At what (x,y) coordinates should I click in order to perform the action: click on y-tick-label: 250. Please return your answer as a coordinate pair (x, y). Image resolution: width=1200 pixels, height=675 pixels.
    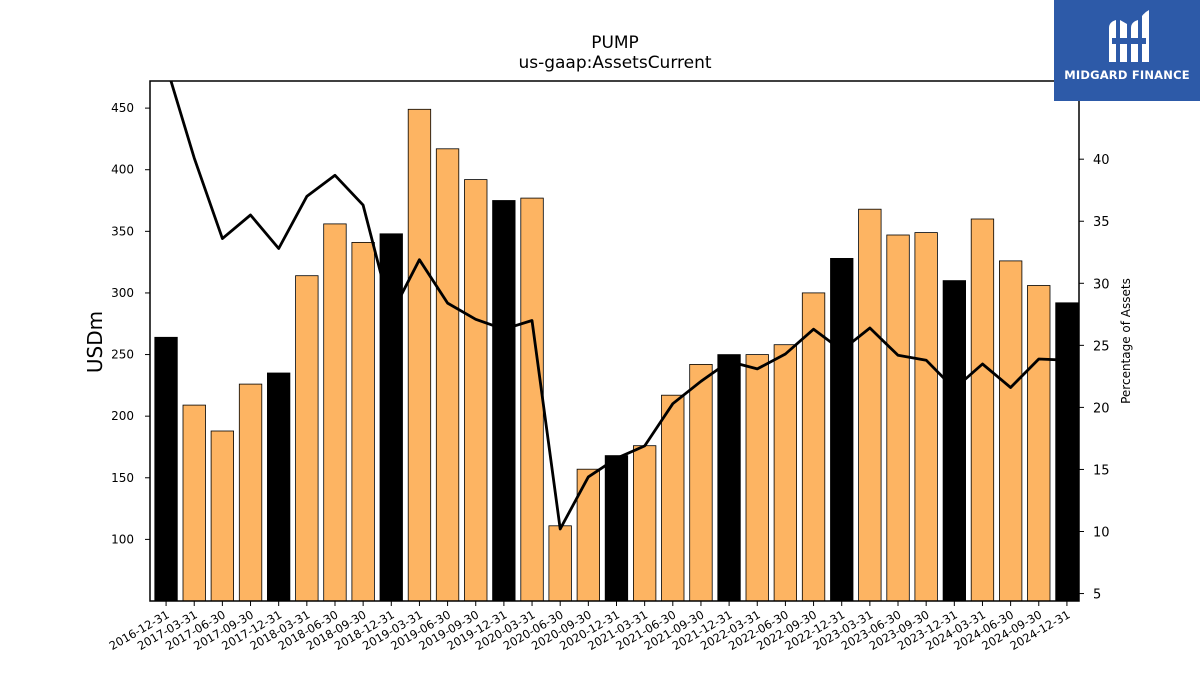
    Looking at the image, I should click on (122, 355).